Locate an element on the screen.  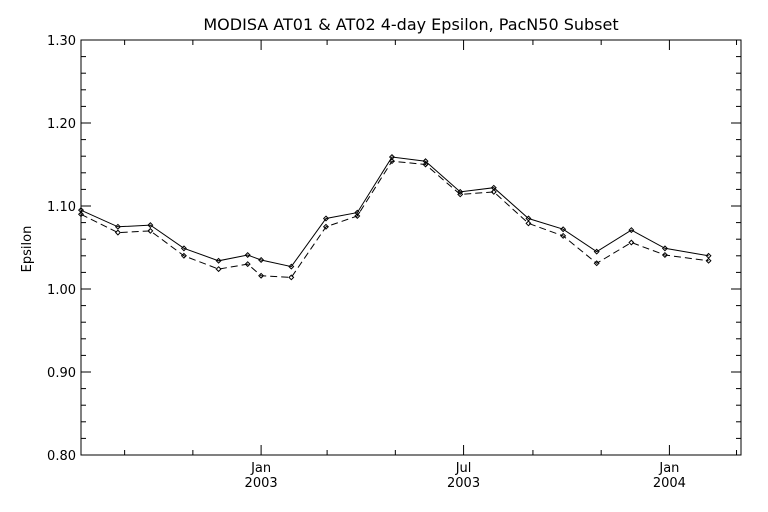
y-tick-label: 1.30 is located at coordinates (61, 41).